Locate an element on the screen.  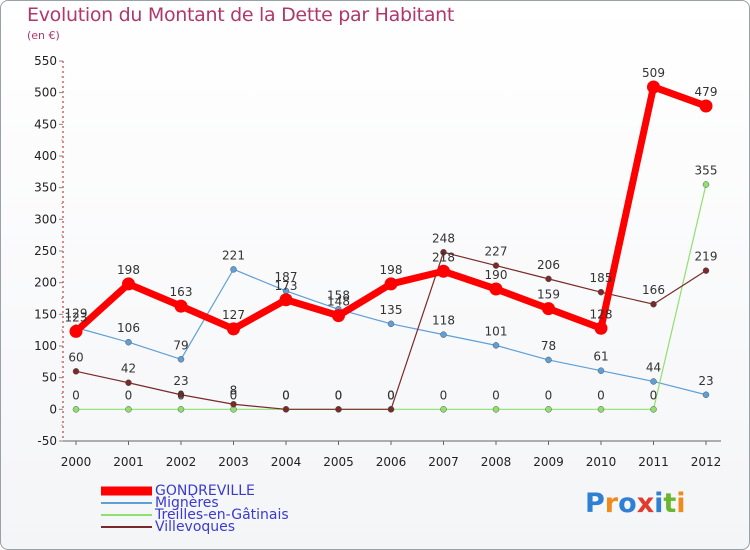
y-tick-label: 100 is located at coordinates (45, 346).